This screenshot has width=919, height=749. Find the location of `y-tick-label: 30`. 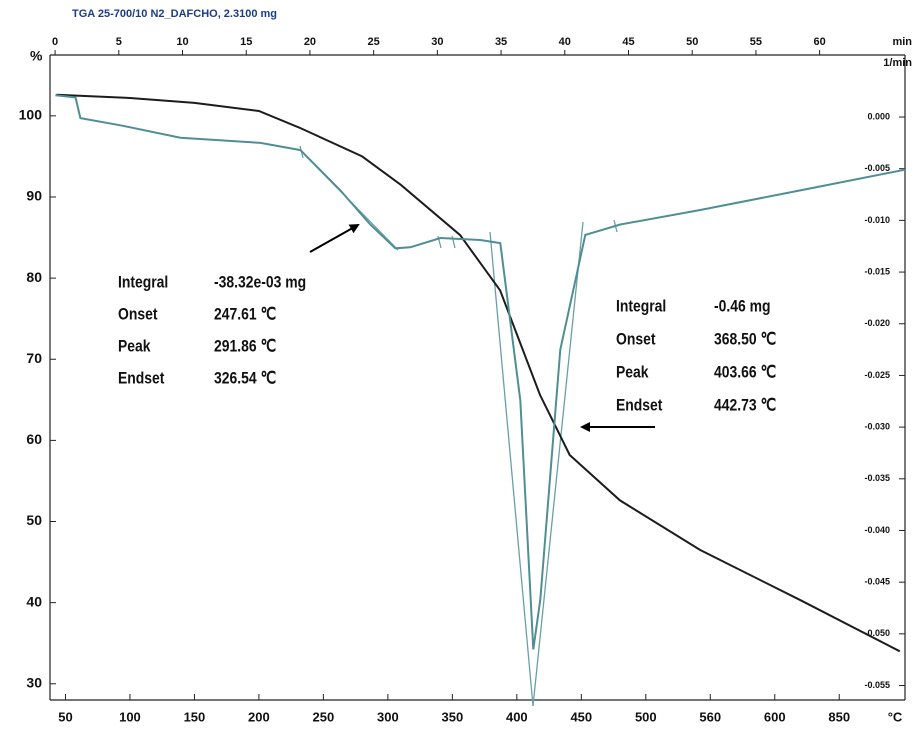

y-tick-label: 30 is located at coordinates (34, 682).